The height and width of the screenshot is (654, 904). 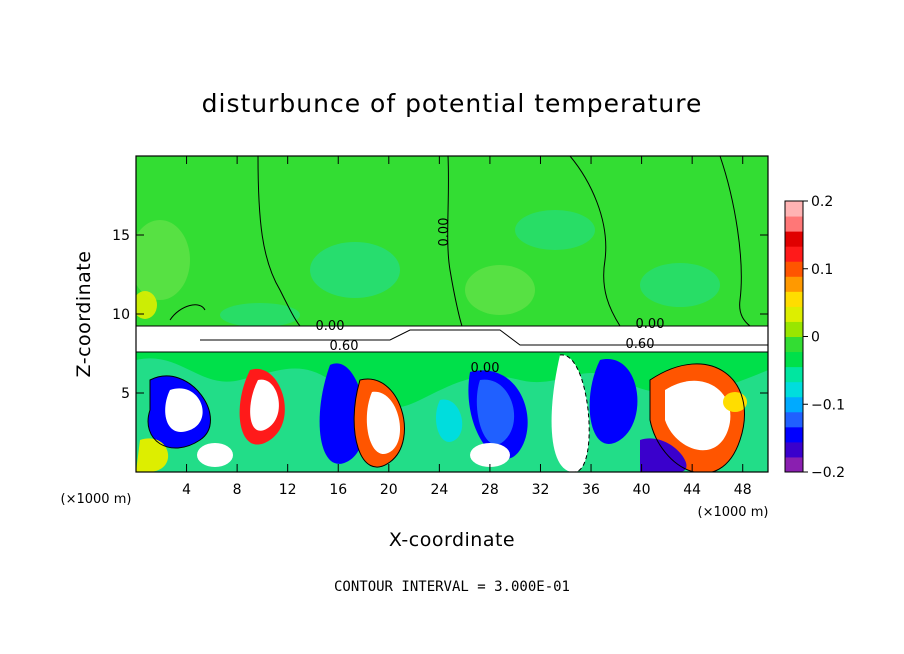 I want to click on x-tick-label: 20, so click(x=389, y=490).